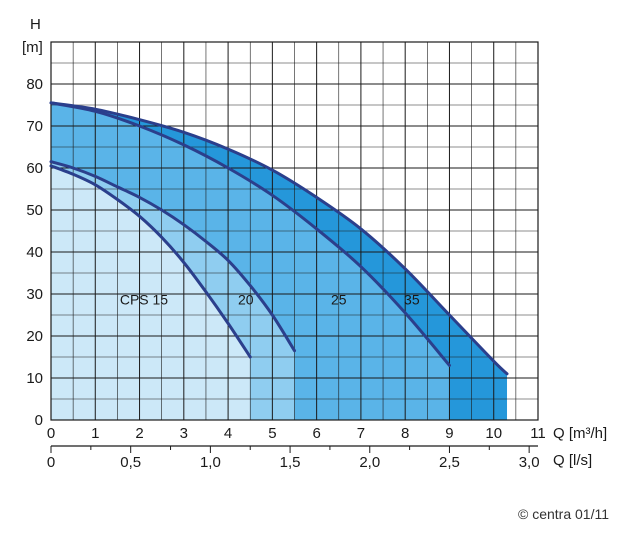 The image size is (623, 536). I want to click on x-tick-labels-primary: 0 1 2 3 4 5 6 7 8 9 10 11, so click(296, 433).